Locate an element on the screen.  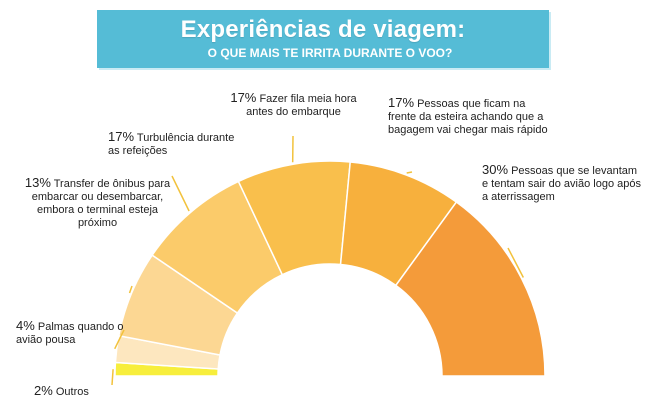
label-fila-text: Fazer fila meia hora antes do embarque is located at coordinates (301, 105).